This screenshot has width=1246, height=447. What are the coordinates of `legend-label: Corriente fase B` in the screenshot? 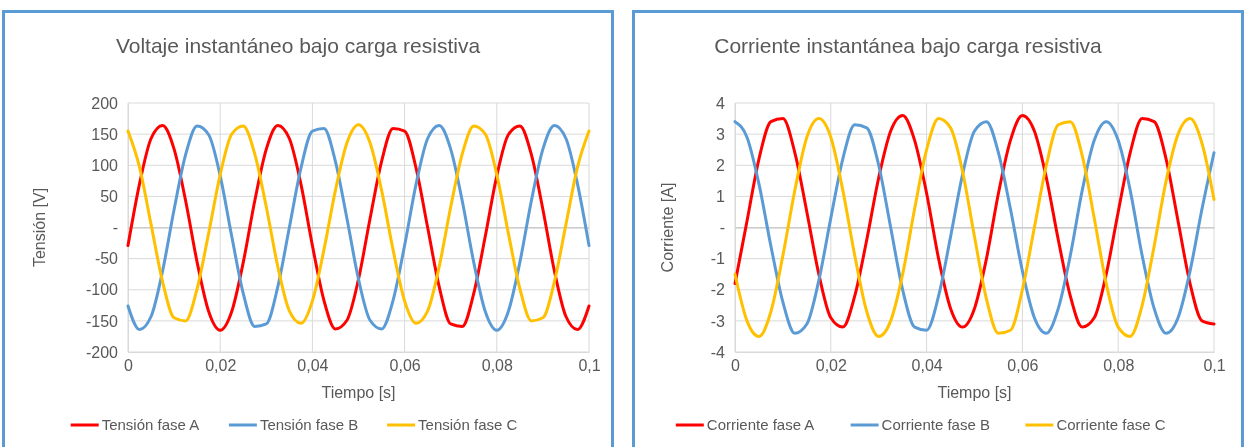 It's located at (935, 424).